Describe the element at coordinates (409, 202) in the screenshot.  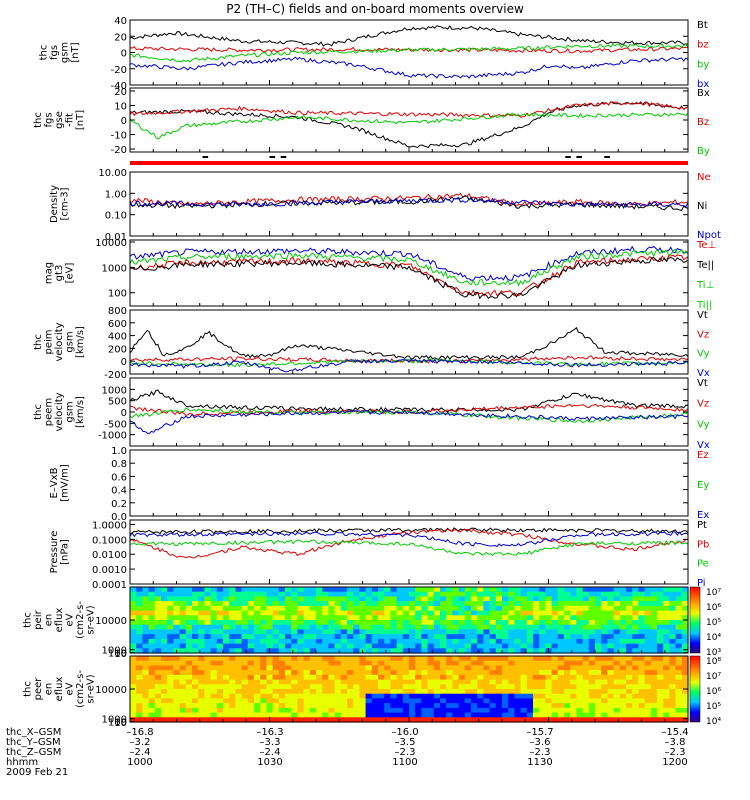
I see `series-line-Npot` at that location.